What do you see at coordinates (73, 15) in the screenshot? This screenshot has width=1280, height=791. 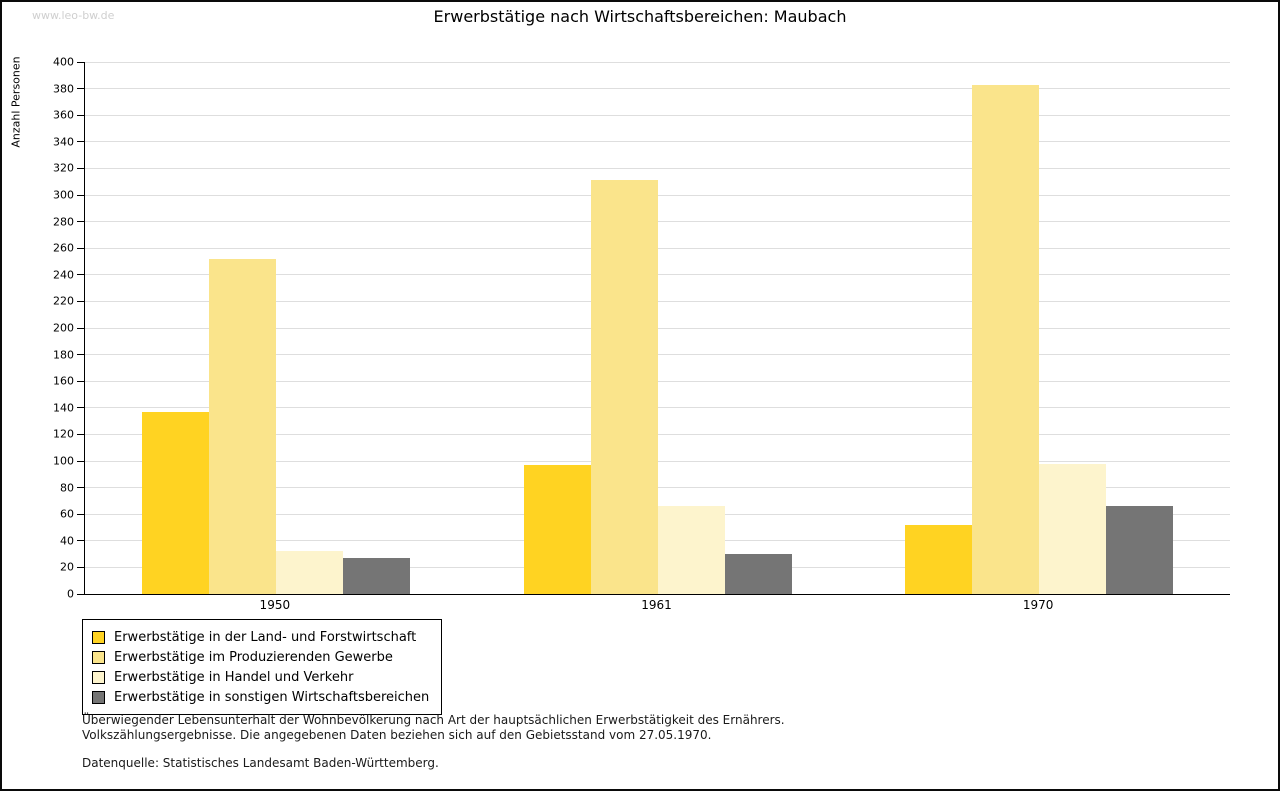 I see `watermark: www.leo-bw.de` at bounding box center [73, 15].